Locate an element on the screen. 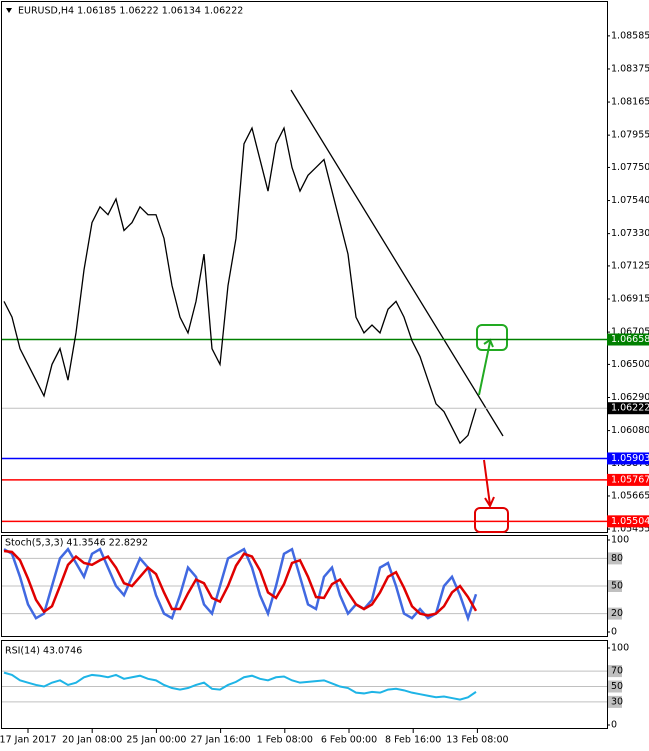 The image size is (649, 751). y-tick-label: 20 is located at coordinates (617, 613).